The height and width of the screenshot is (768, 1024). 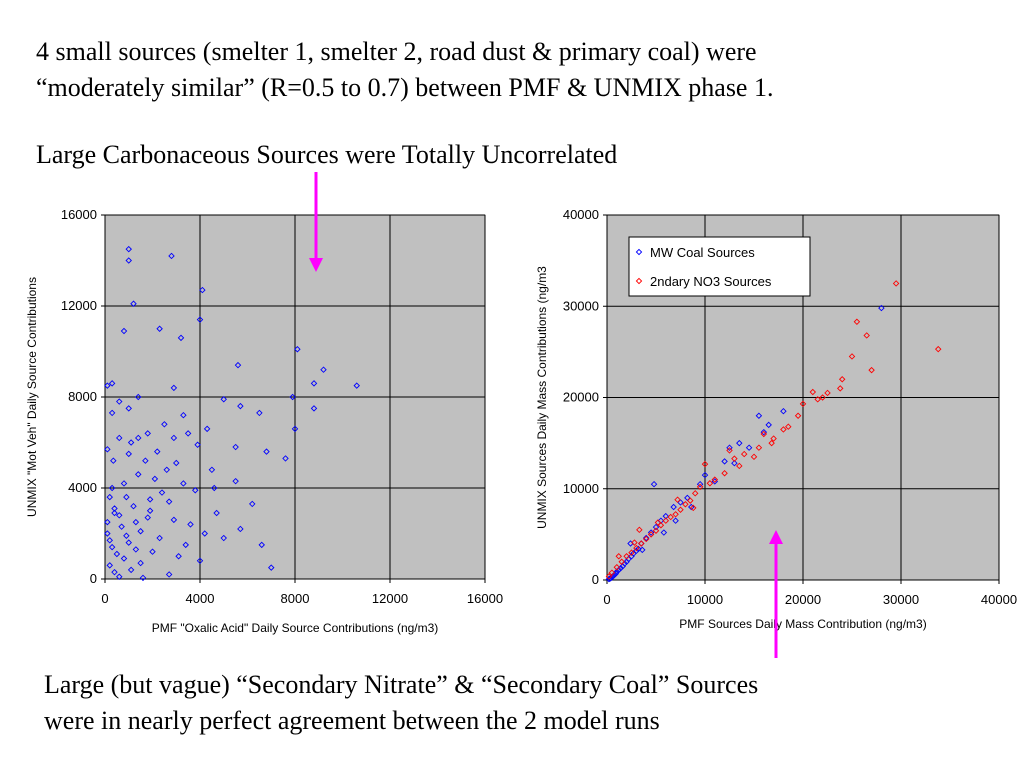 What do you see at coordinates (104, 598) in the screenshot?
I see `x-tick-label: 0` at bounding box center [104, 598].